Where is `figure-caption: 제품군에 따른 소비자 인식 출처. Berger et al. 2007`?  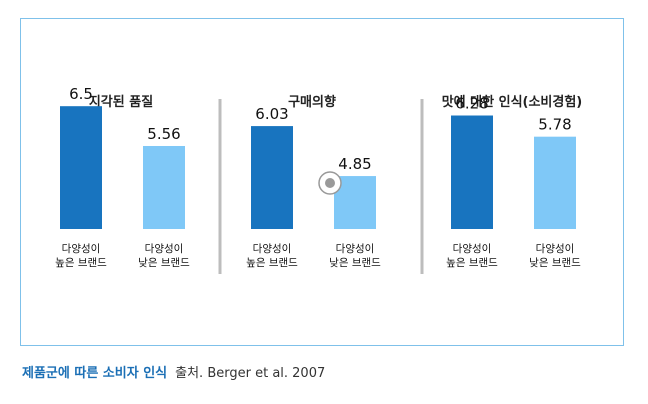
figure-caption: 제품군에 따른 소비자 인식 출처. Berger et al. 2007 is located at coordinates (173, 371).